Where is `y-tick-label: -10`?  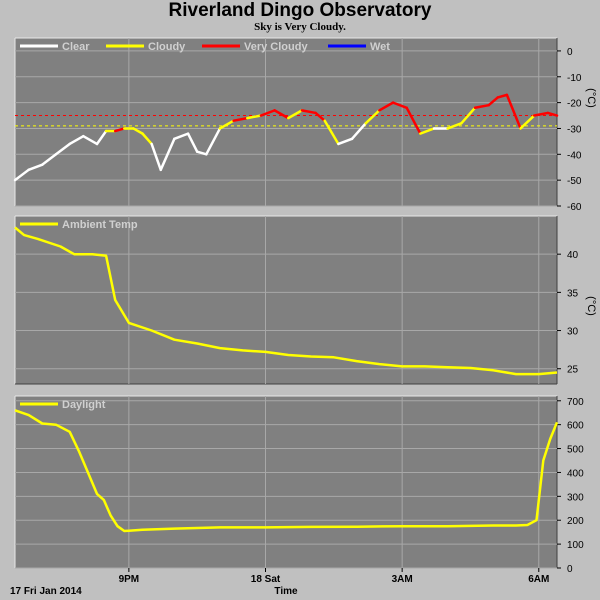 y-tick-label: -10 is located at coordinates (574, 78).